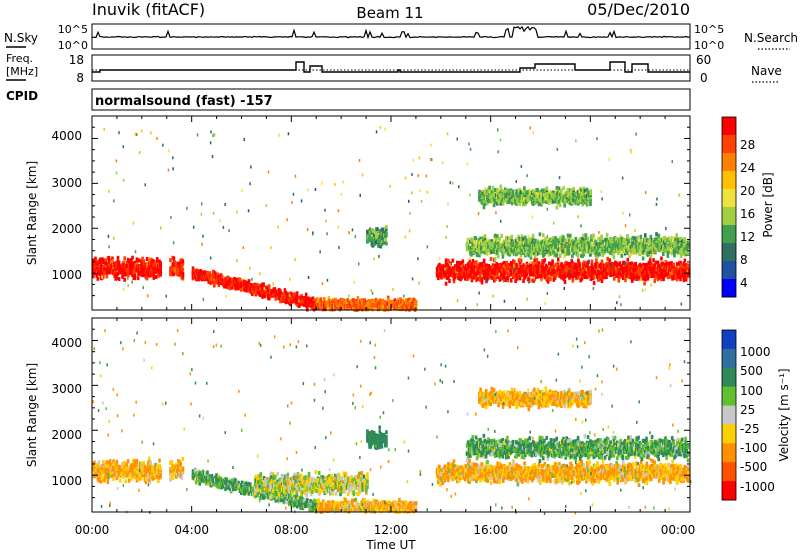 This screenshot has height=554, width=800. Describe the element at coordinates (391, 67) in the screenshot. I see `frequency-trace` at that location.